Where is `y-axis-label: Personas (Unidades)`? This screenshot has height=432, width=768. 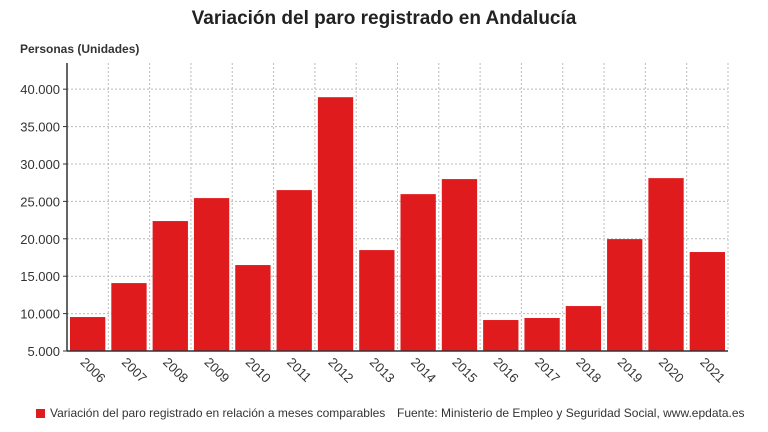 y-axis-label: Personas (Unidades) is located at coordinates (80, 49).